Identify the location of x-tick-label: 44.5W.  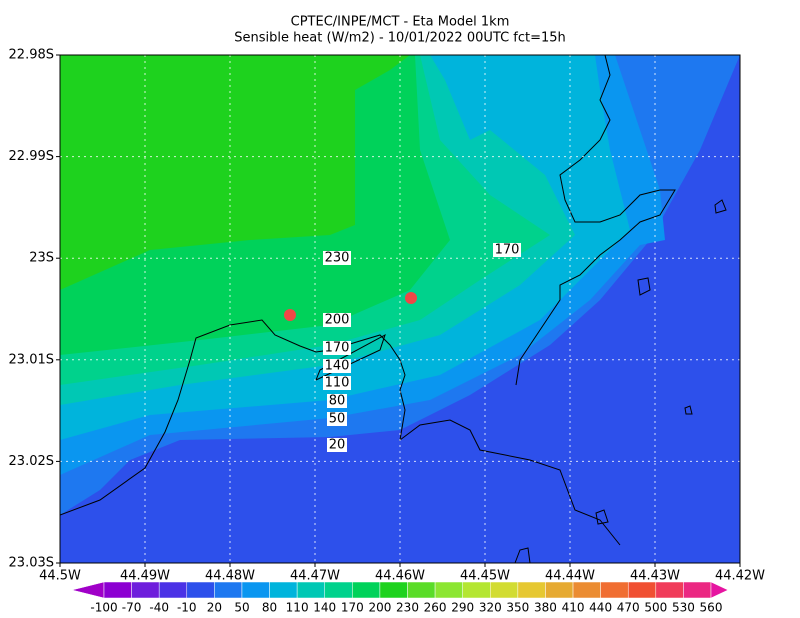
(60, 576).